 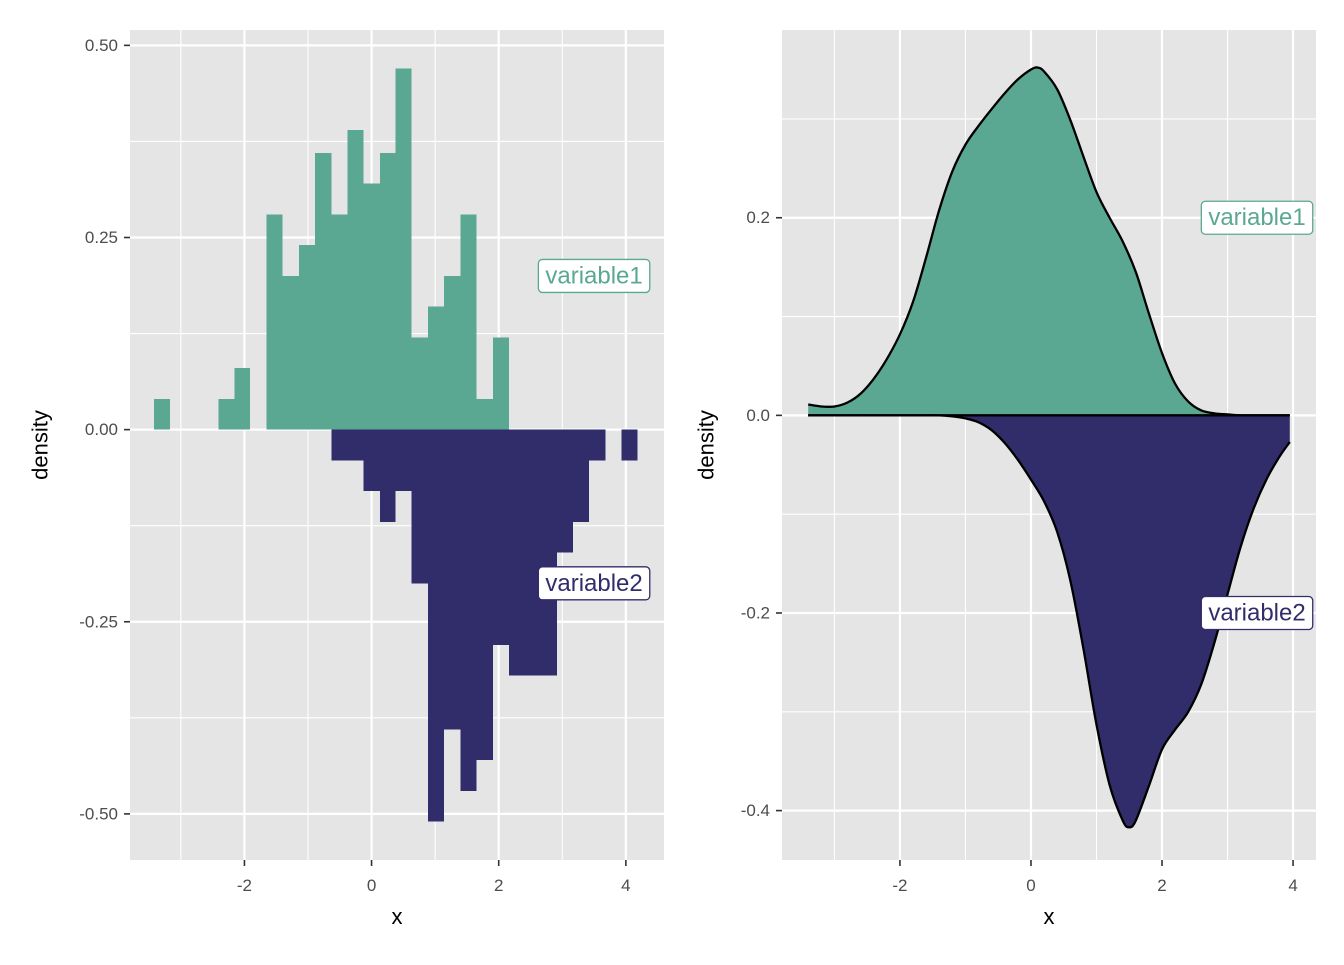 I want to click on y-tick-label: 0.00, so click(x=101, y=429).